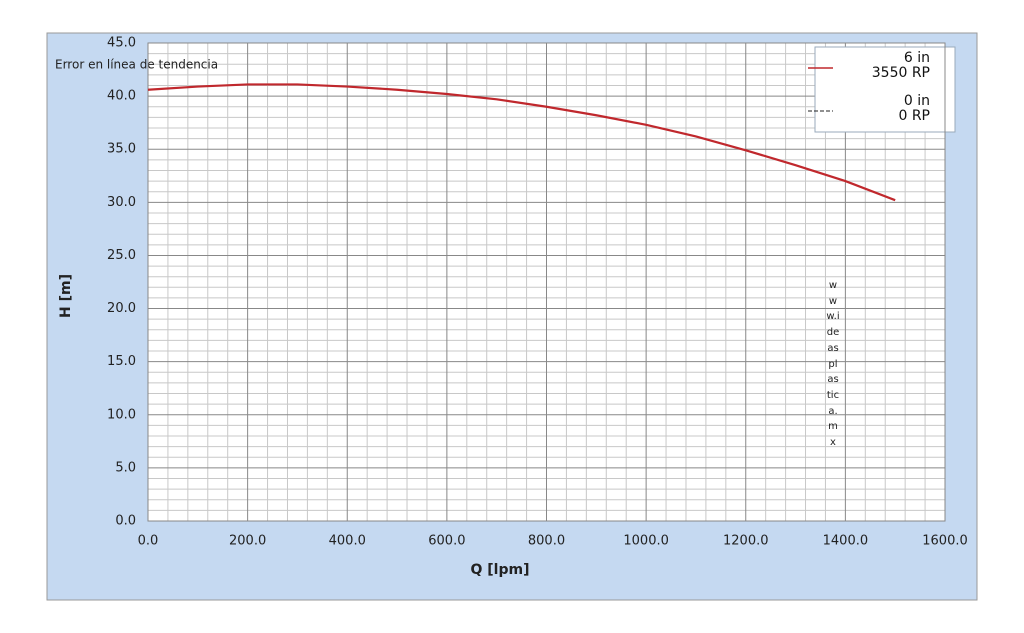 Image resolution: width=1024 pixels, height=633 pixels. Describe the element at coordinates (546, 541) in the screenshot. I see `x-tick-label: 800.0` at that location.